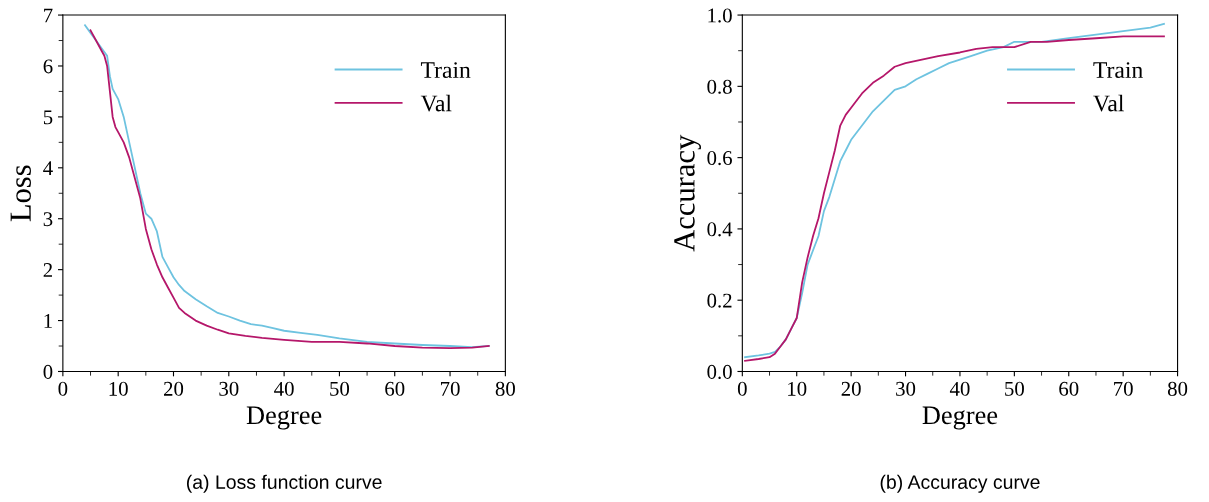 The height and width of the screenshot is (502, 1209). I want to click on y-tick-label: 5, so click(48, 117).